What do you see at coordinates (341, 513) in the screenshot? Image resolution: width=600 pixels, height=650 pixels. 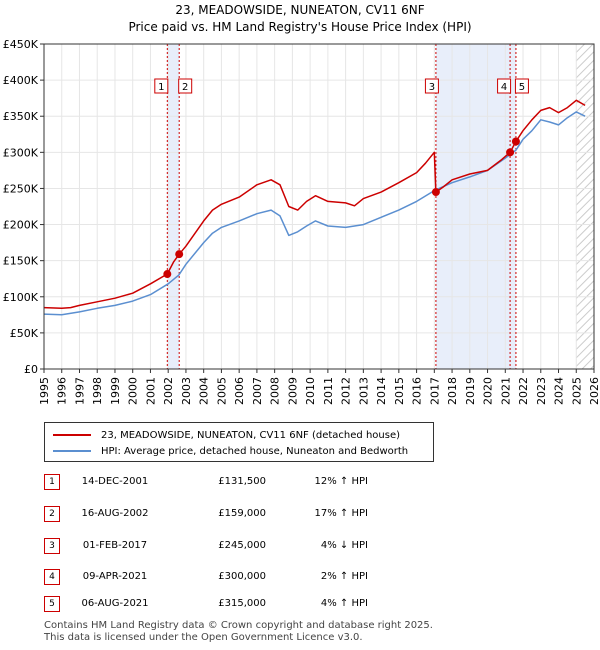 I see `sale-hpi-diff: 17% ↑ HPI` at bounding box center [341, 513].